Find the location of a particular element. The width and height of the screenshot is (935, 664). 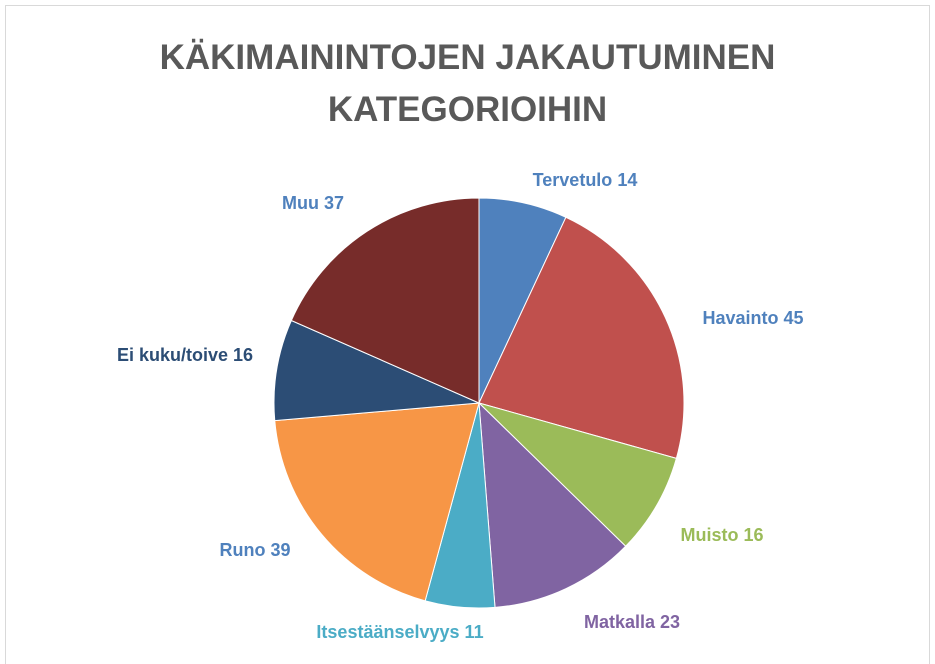

label-value: 23 is located at coordinates (670, 622).